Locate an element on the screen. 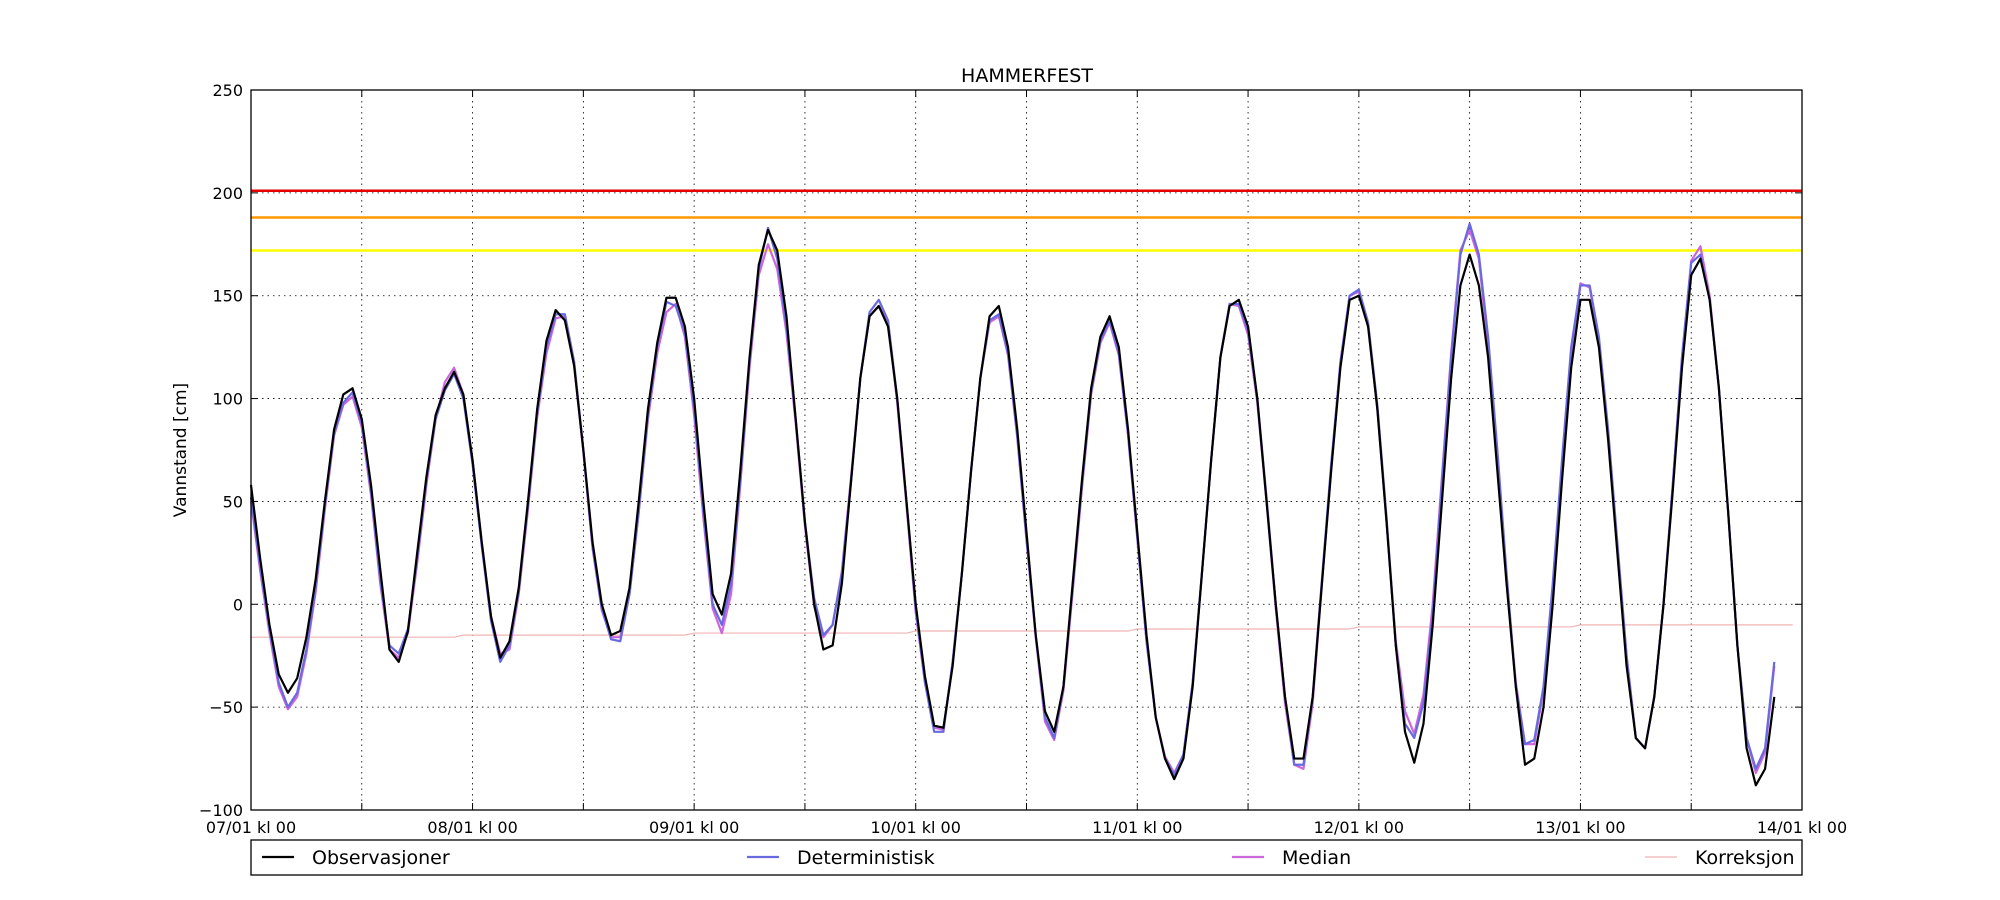  x-tick-label: 14/01 kl 00 is located at coordinates (1802, 827).